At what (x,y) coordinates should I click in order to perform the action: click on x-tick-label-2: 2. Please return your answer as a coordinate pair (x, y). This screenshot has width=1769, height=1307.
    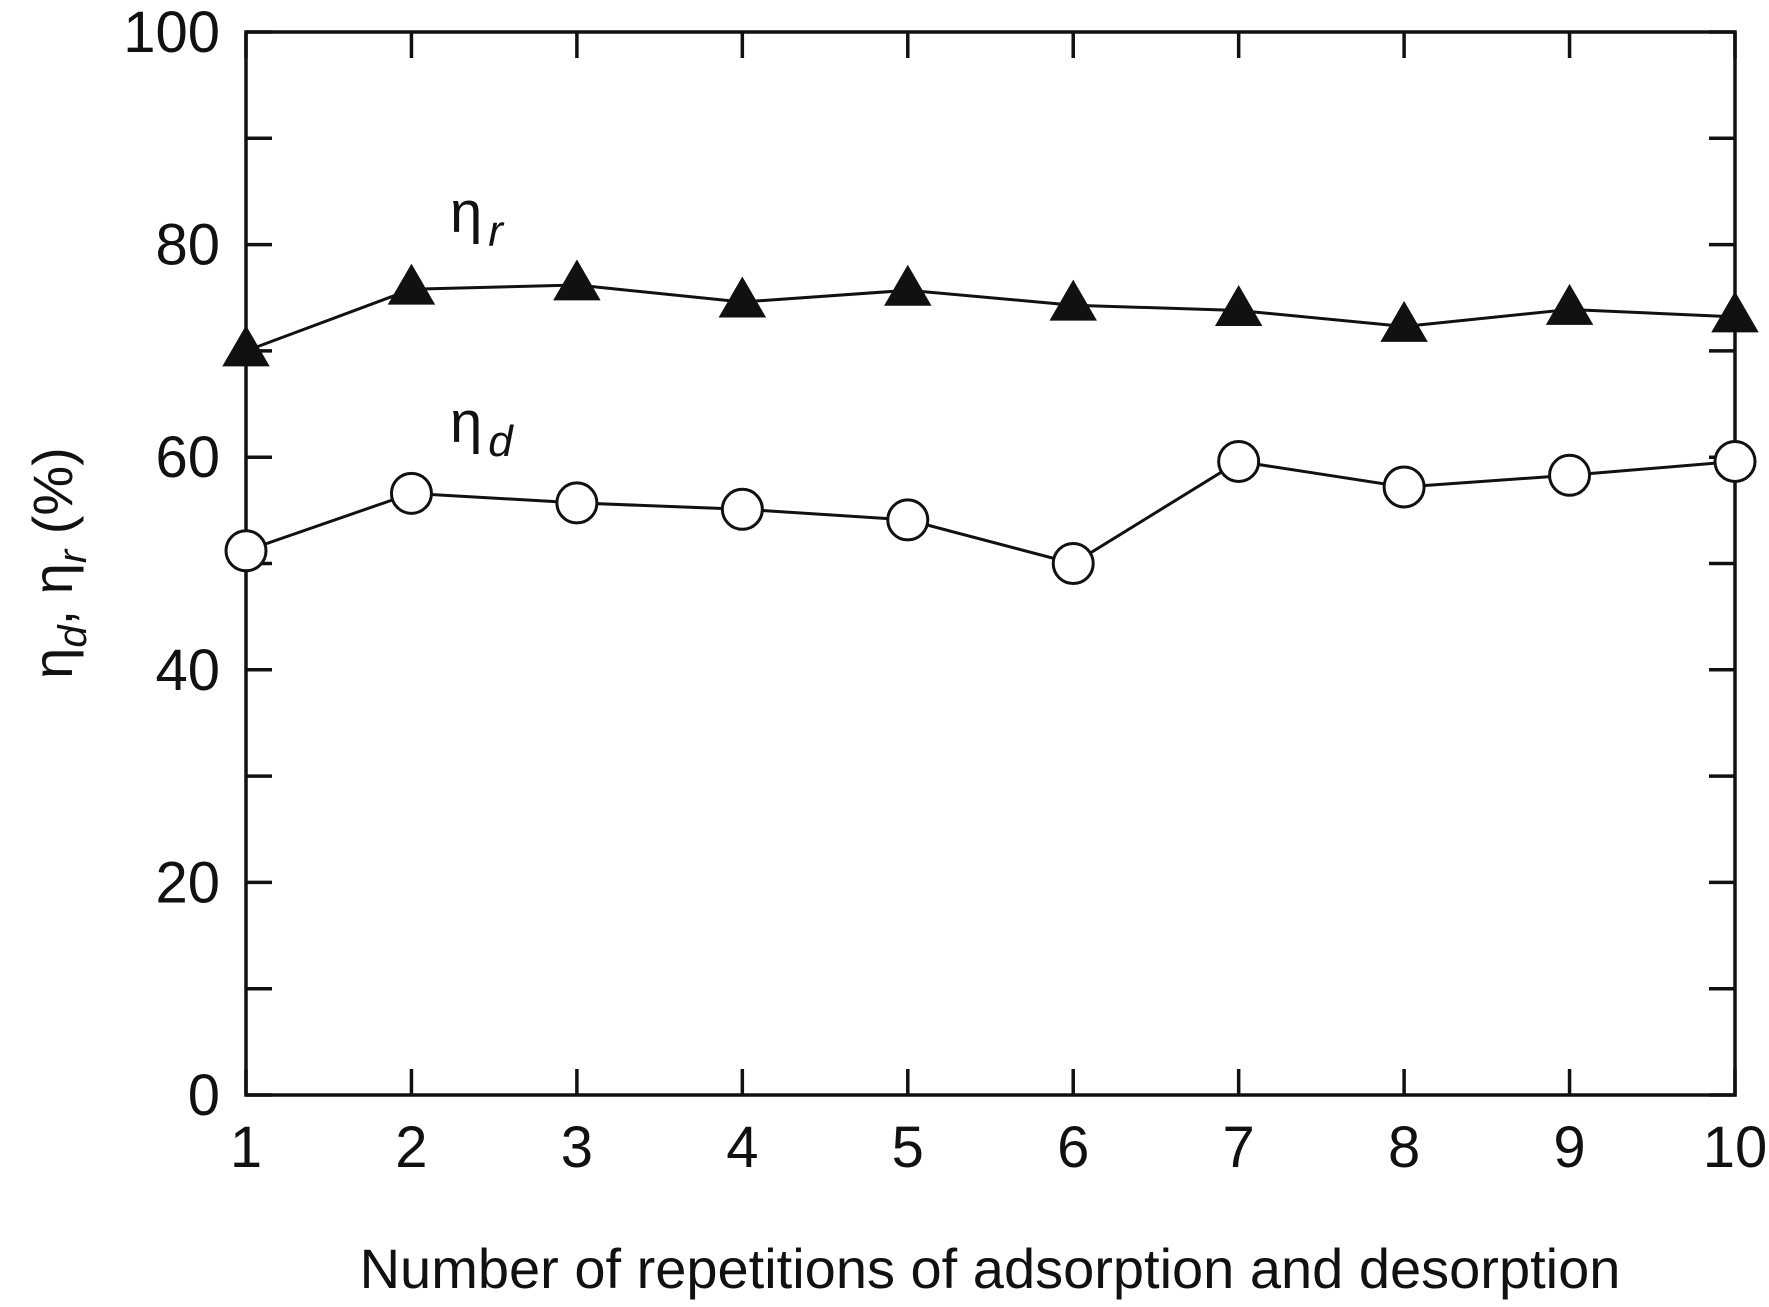
    Looking at the image, I should click on (411, 1147).